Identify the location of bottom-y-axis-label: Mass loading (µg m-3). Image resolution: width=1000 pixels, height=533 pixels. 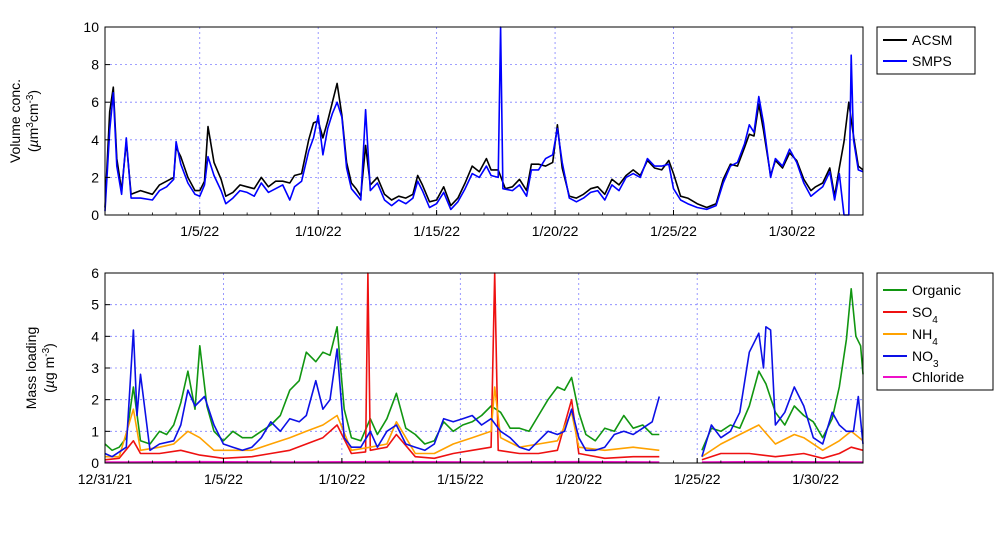
(40, 368).